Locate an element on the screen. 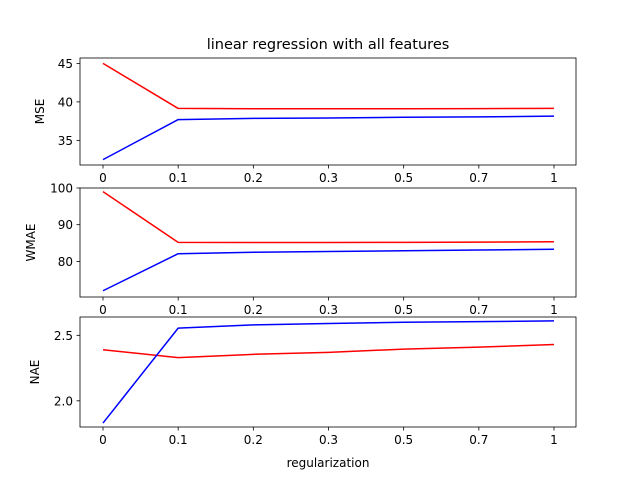  y-tick-label: 45 is located at coordinates (65, 64).